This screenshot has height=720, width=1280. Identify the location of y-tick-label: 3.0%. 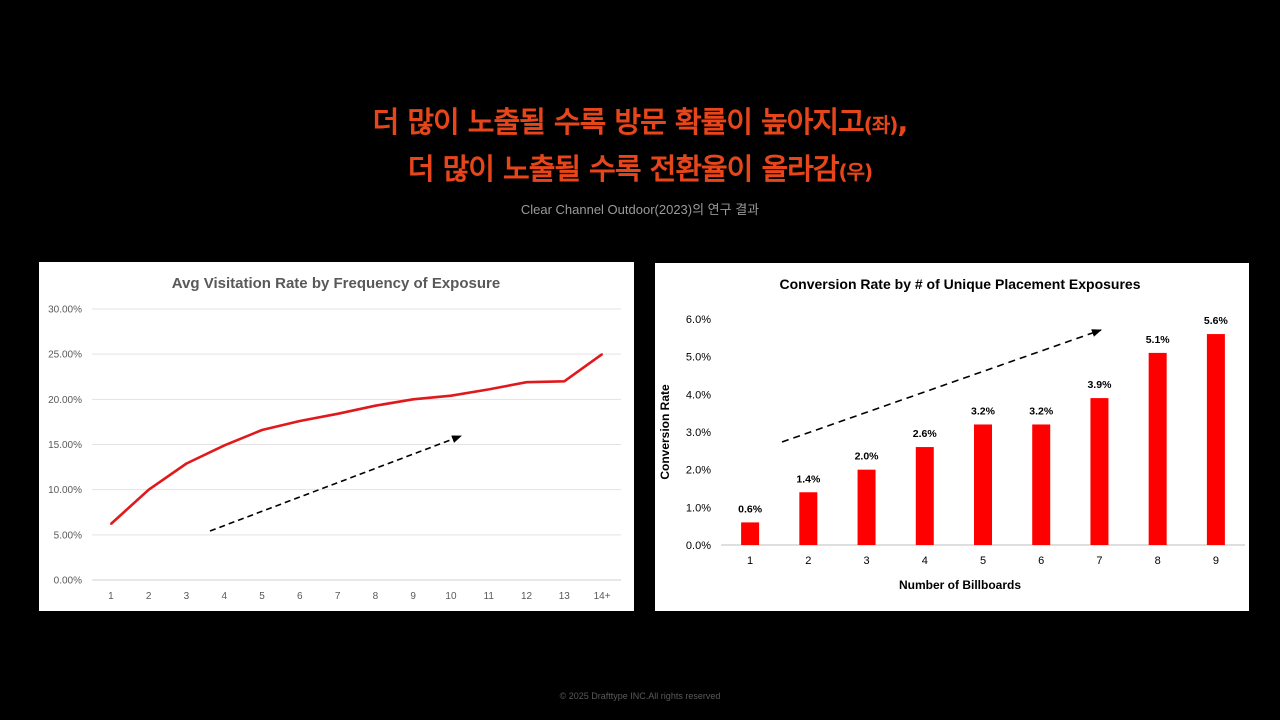
(698, 433).